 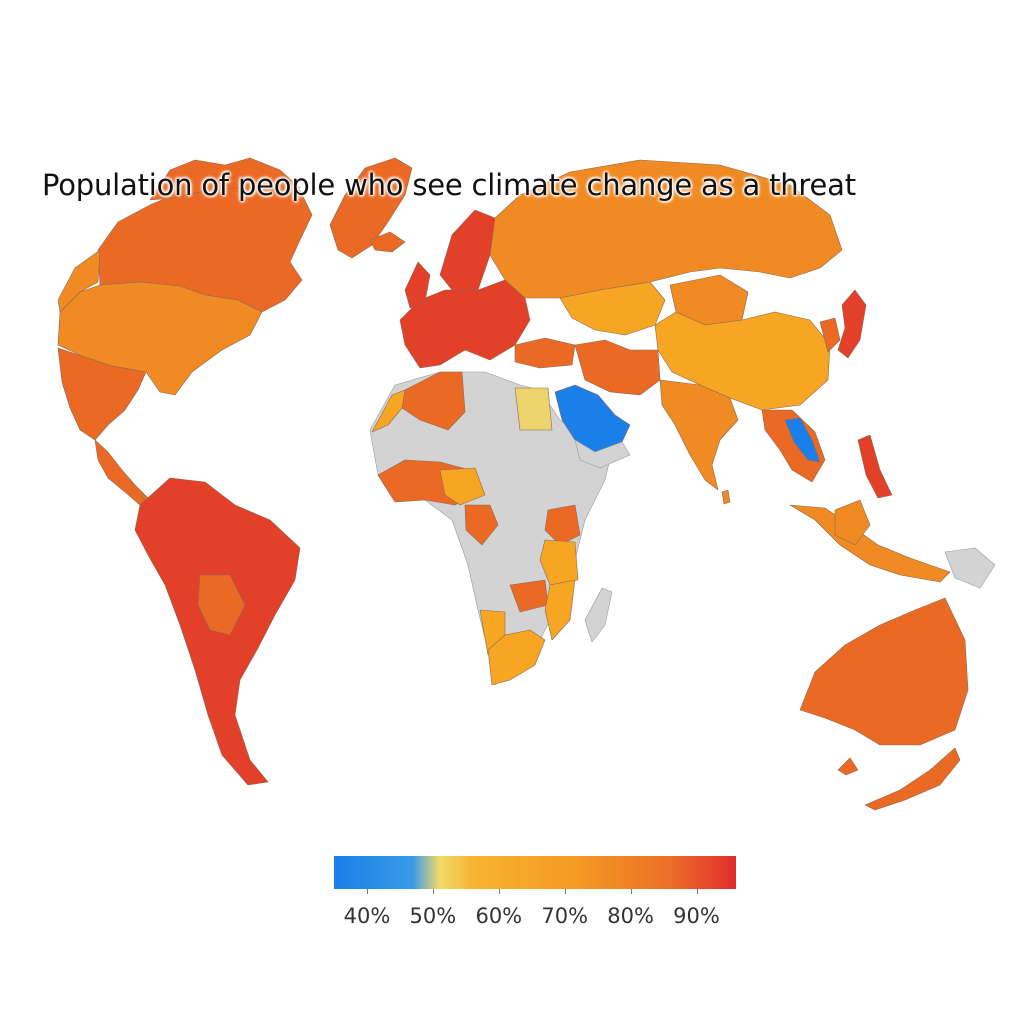 I want to click on legend-label: 80%, so click(x=630, y=916).